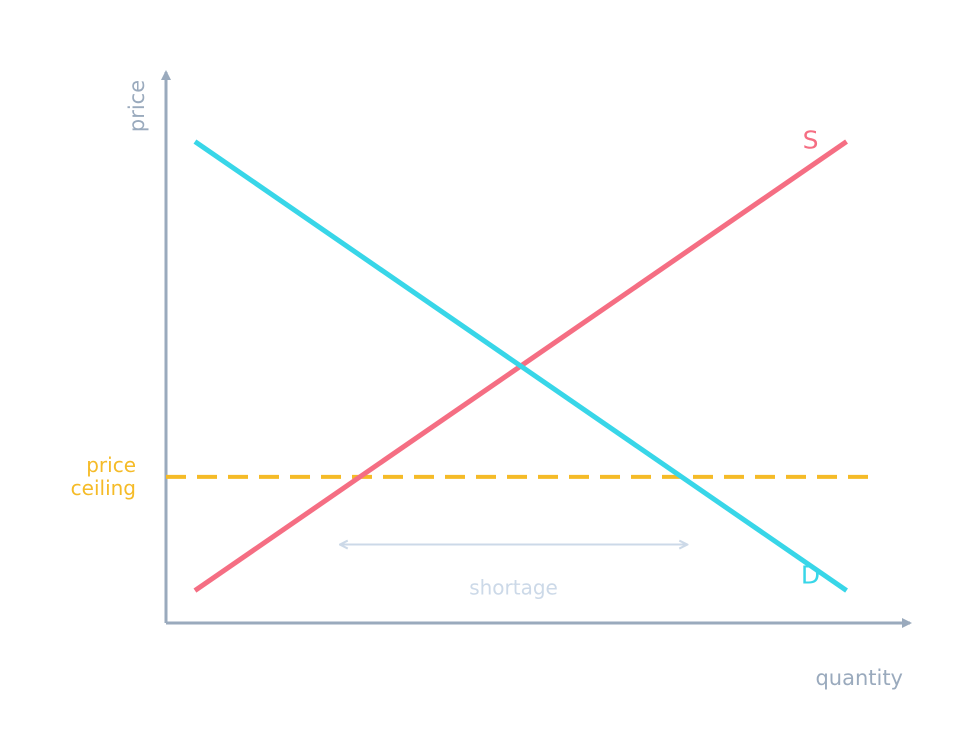  Describe the element at coordinates (811, 140) in the screenshot. I see `supply-curve-label: S` at that location.